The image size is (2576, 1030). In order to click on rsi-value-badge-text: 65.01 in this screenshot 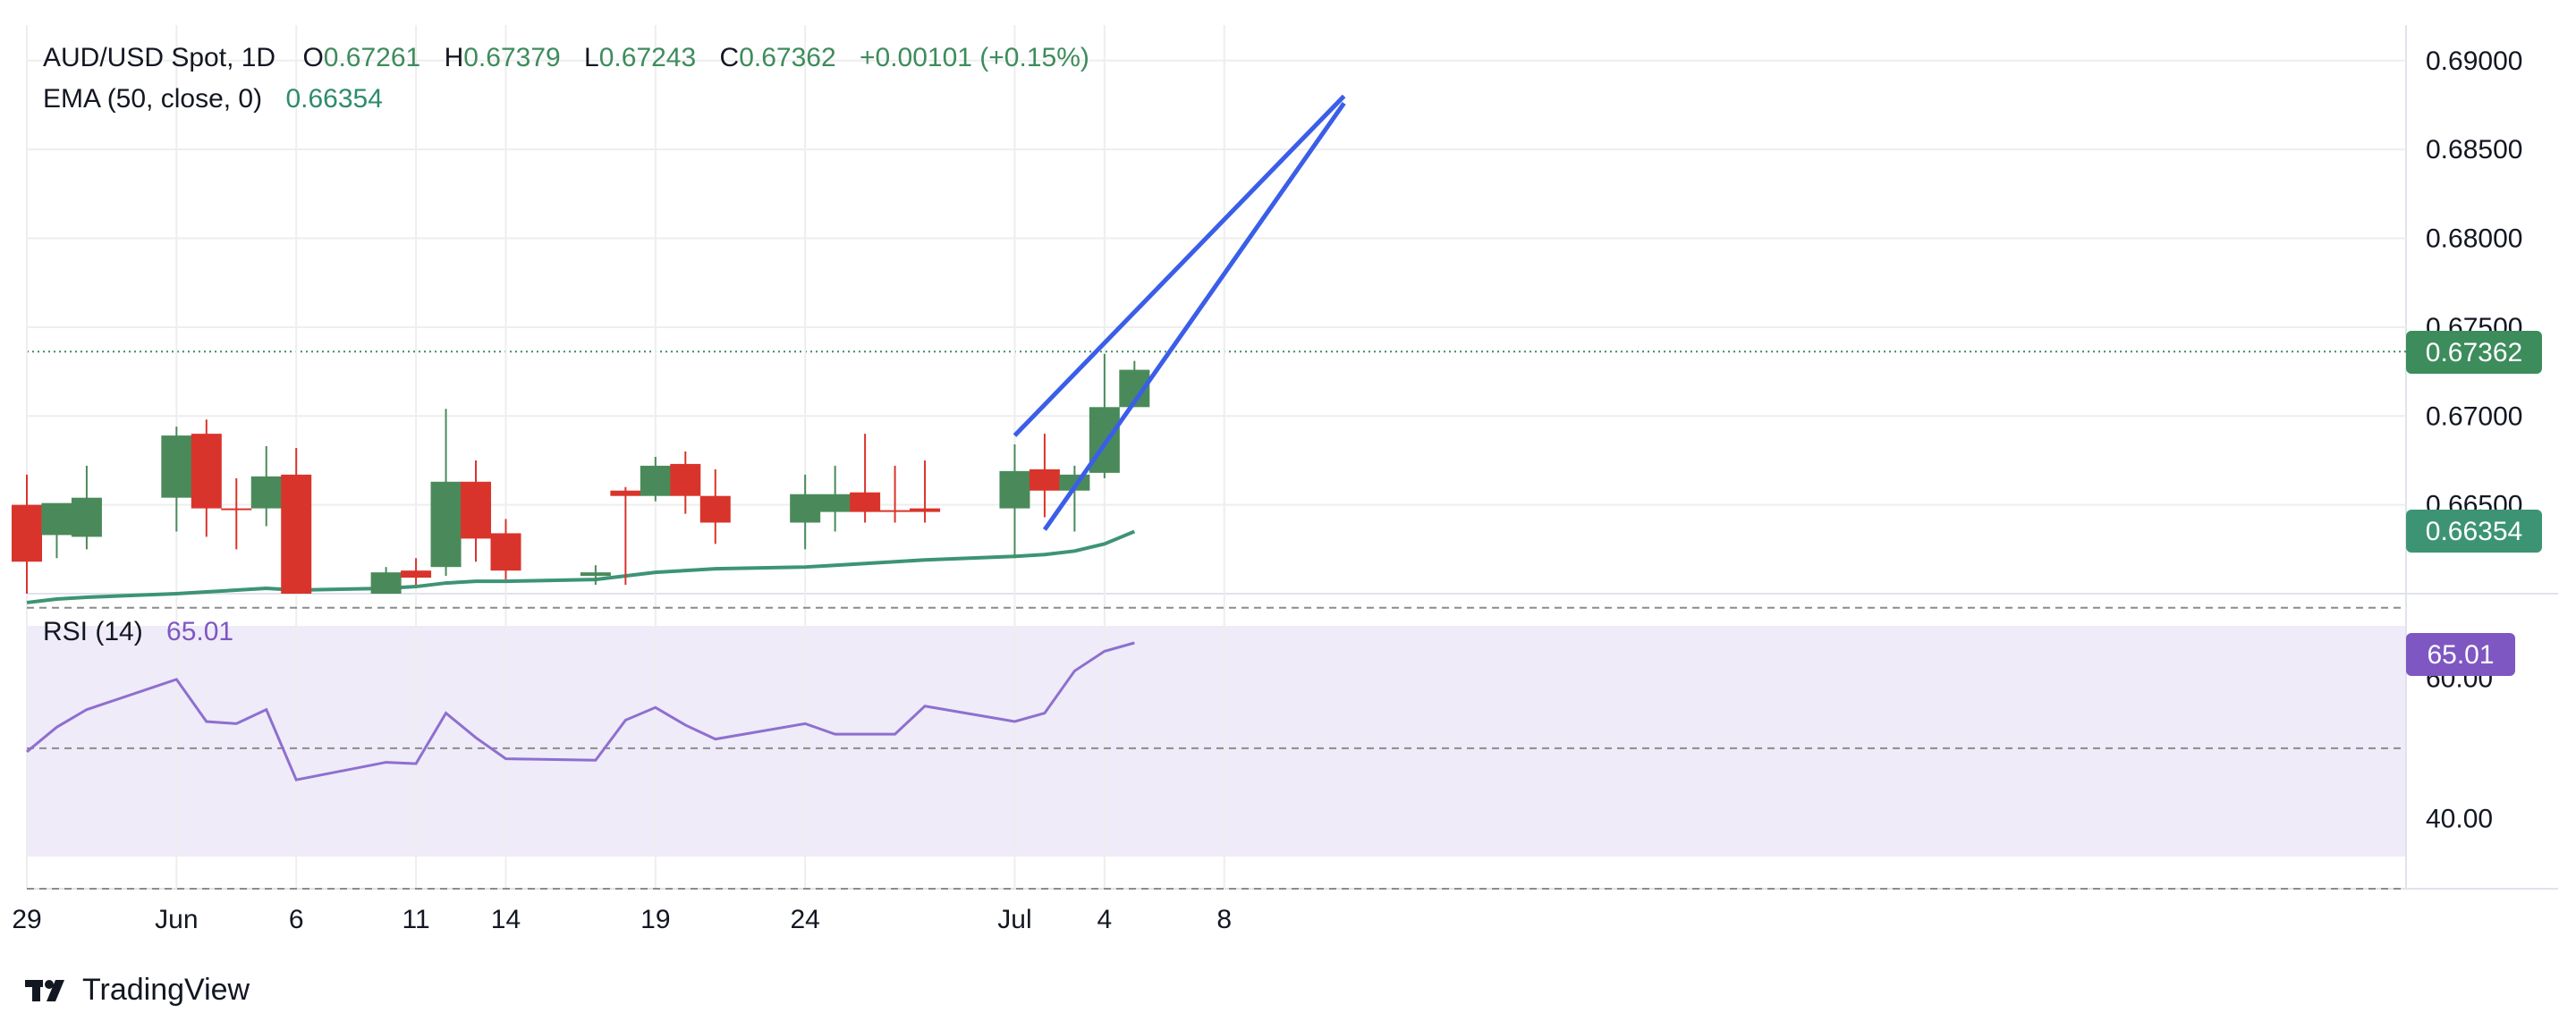, I will do `click(2460, 655)`.